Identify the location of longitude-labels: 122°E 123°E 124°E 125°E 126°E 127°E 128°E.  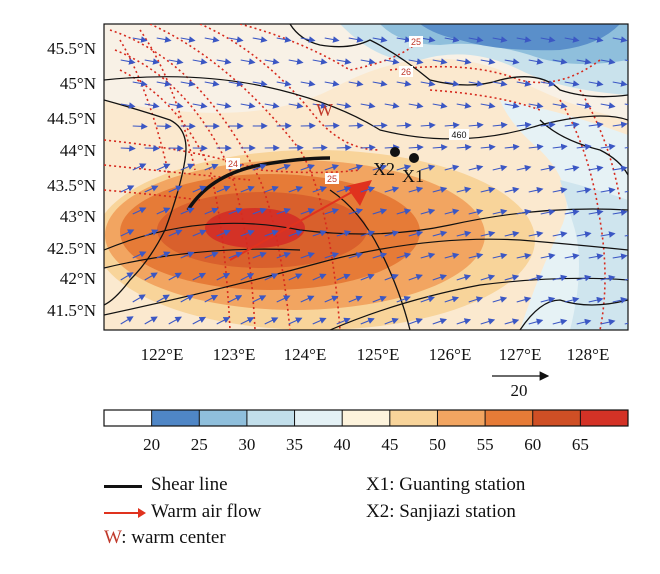
(375, 354).